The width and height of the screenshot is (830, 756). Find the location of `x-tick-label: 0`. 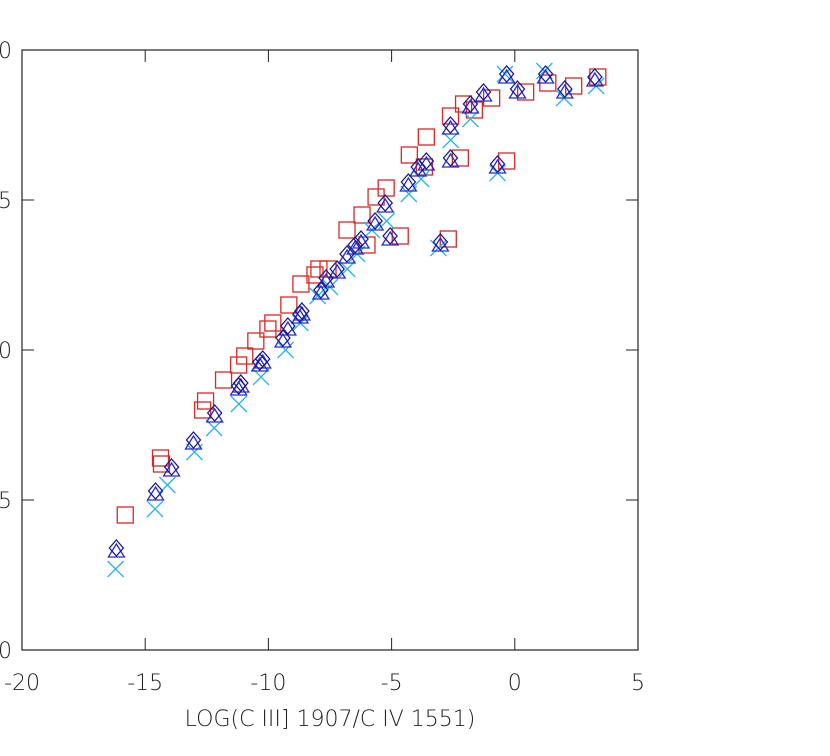

x-tick-label: 0 is located at coordinates (515, 683).